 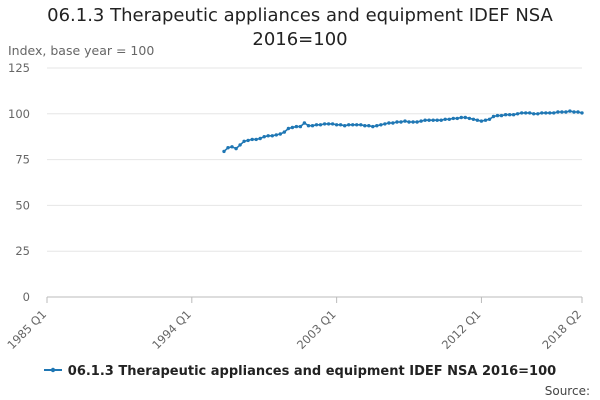 I want to click on x-tick-label: 1994 Q1, so click(x=171, y=329).